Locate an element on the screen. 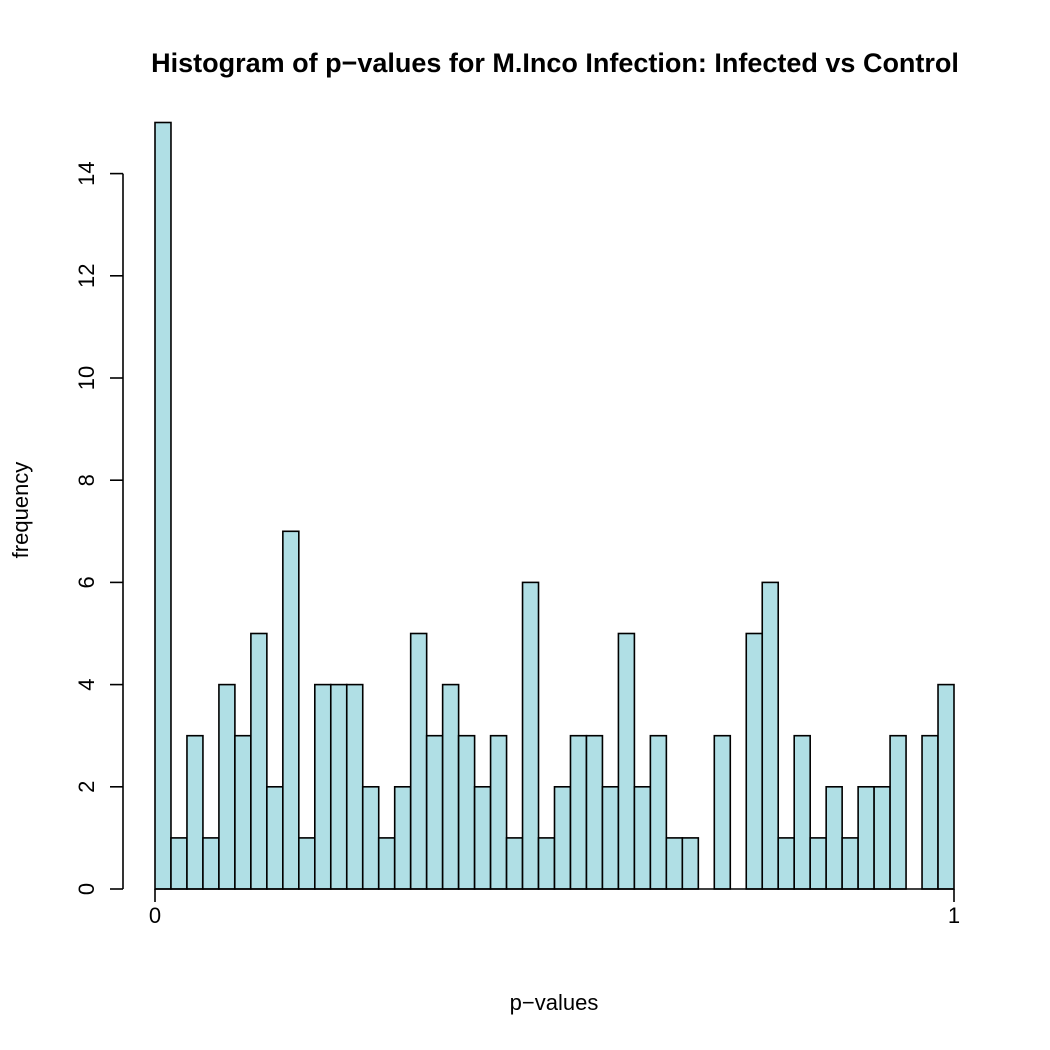  y-tick-label: 14 is located at coordinates (86, 173).